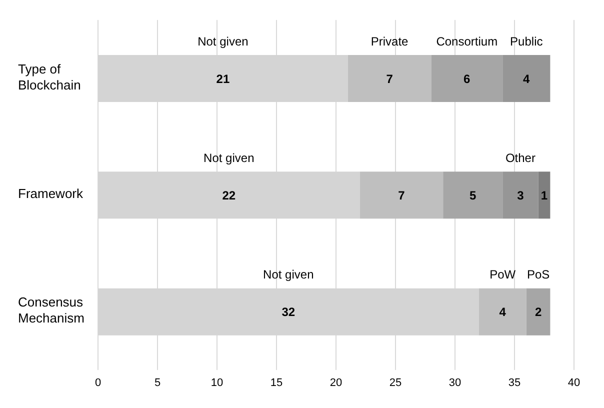 The image size is (604, 408). Describe the element at coordinates (51, 310) in the screenshot. I see `y-tick-label: Consensus Mechanism` at that location.